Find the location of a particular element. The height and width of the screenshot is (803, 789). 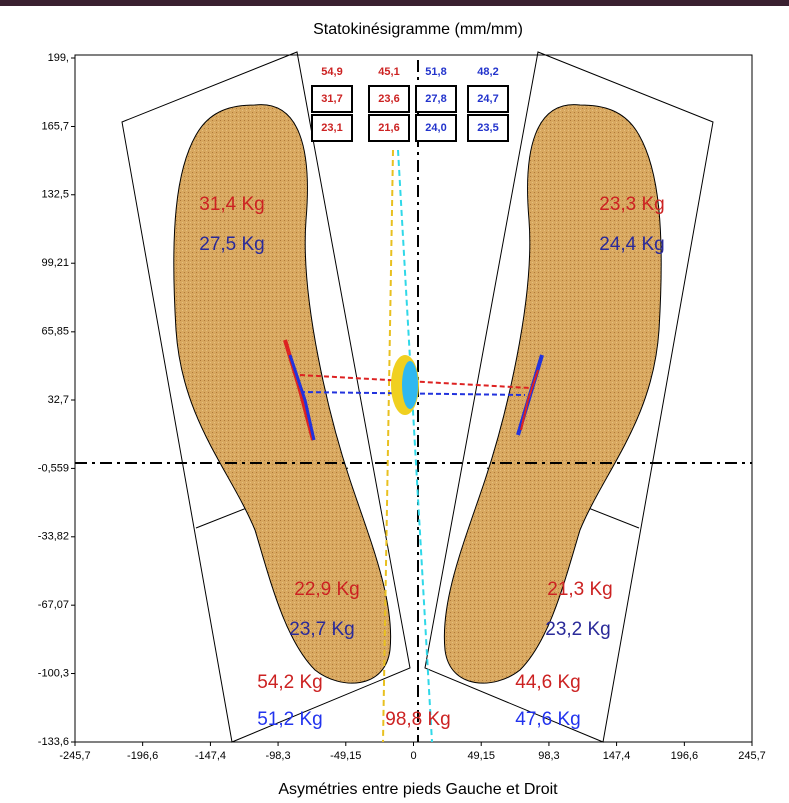

weight-label: 31,4 Kg is located at coordinates (232, 204).